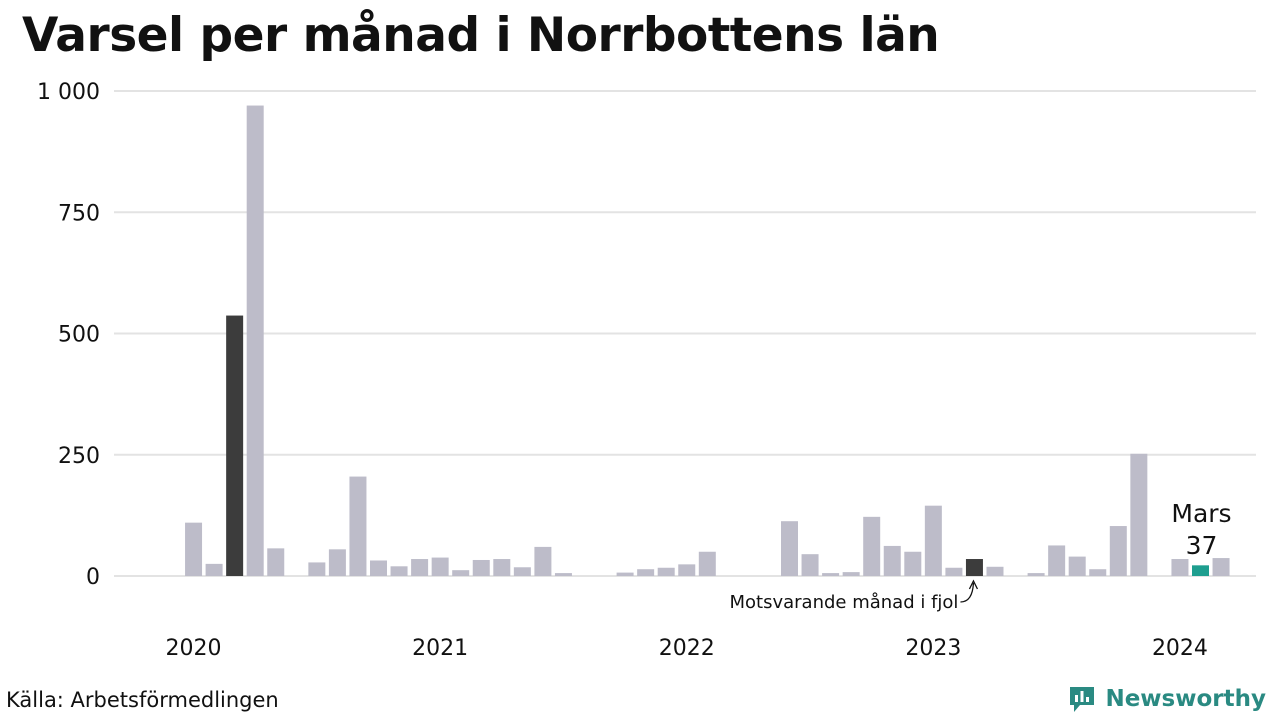 The image size is (1280, 720). I want to click on x-tick-label: 2024, so click(1180, 648).